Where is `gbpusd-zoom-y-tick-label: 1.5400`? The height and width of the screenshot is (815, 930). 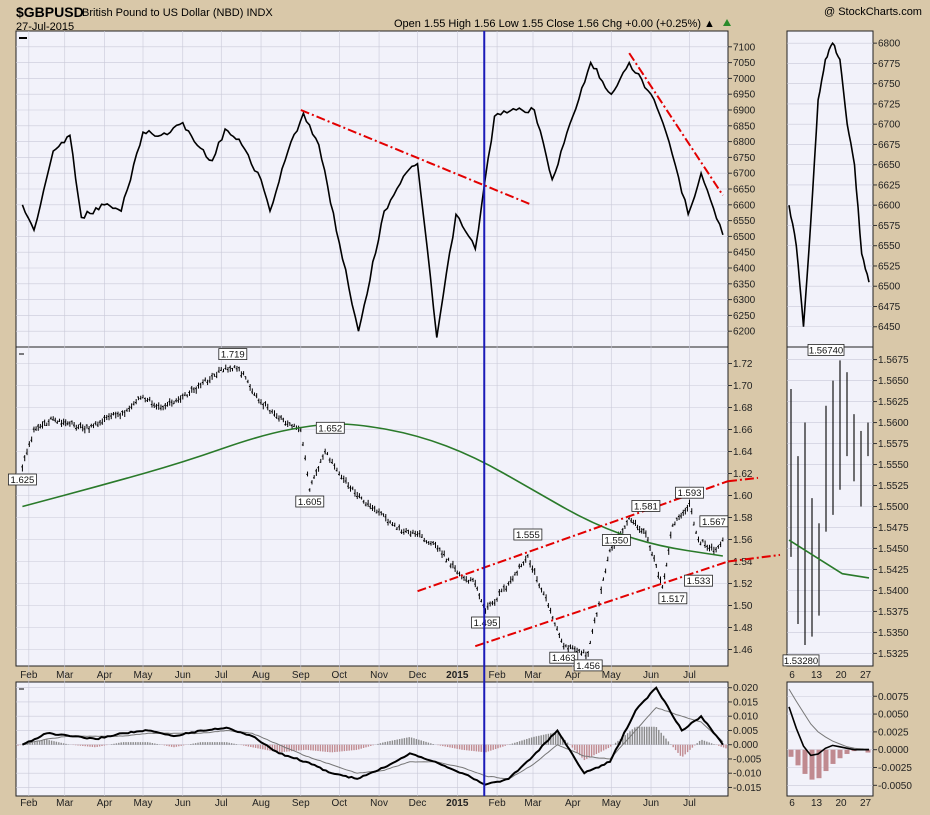 gbpusd-zoom-y-tick-label: 1.5400 is located at coordinates (893, 591).